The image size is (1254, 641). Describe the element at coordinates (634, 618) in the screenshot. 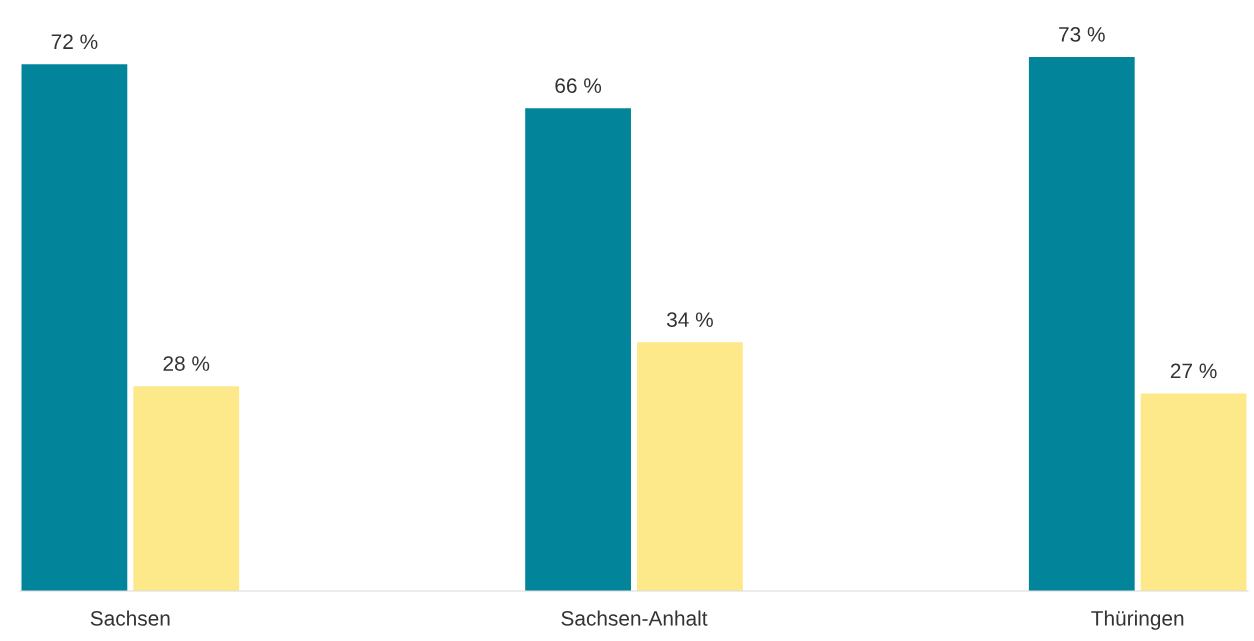

I see `x-tick-label: Sachsen-Anhalt` at that location.